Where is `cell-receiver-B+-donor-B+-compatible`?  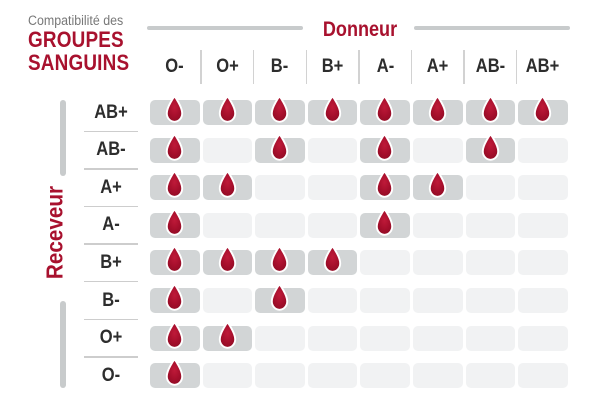 cell-receiver-B+-donor-B+-compatible is located at coordinates (332, 263).